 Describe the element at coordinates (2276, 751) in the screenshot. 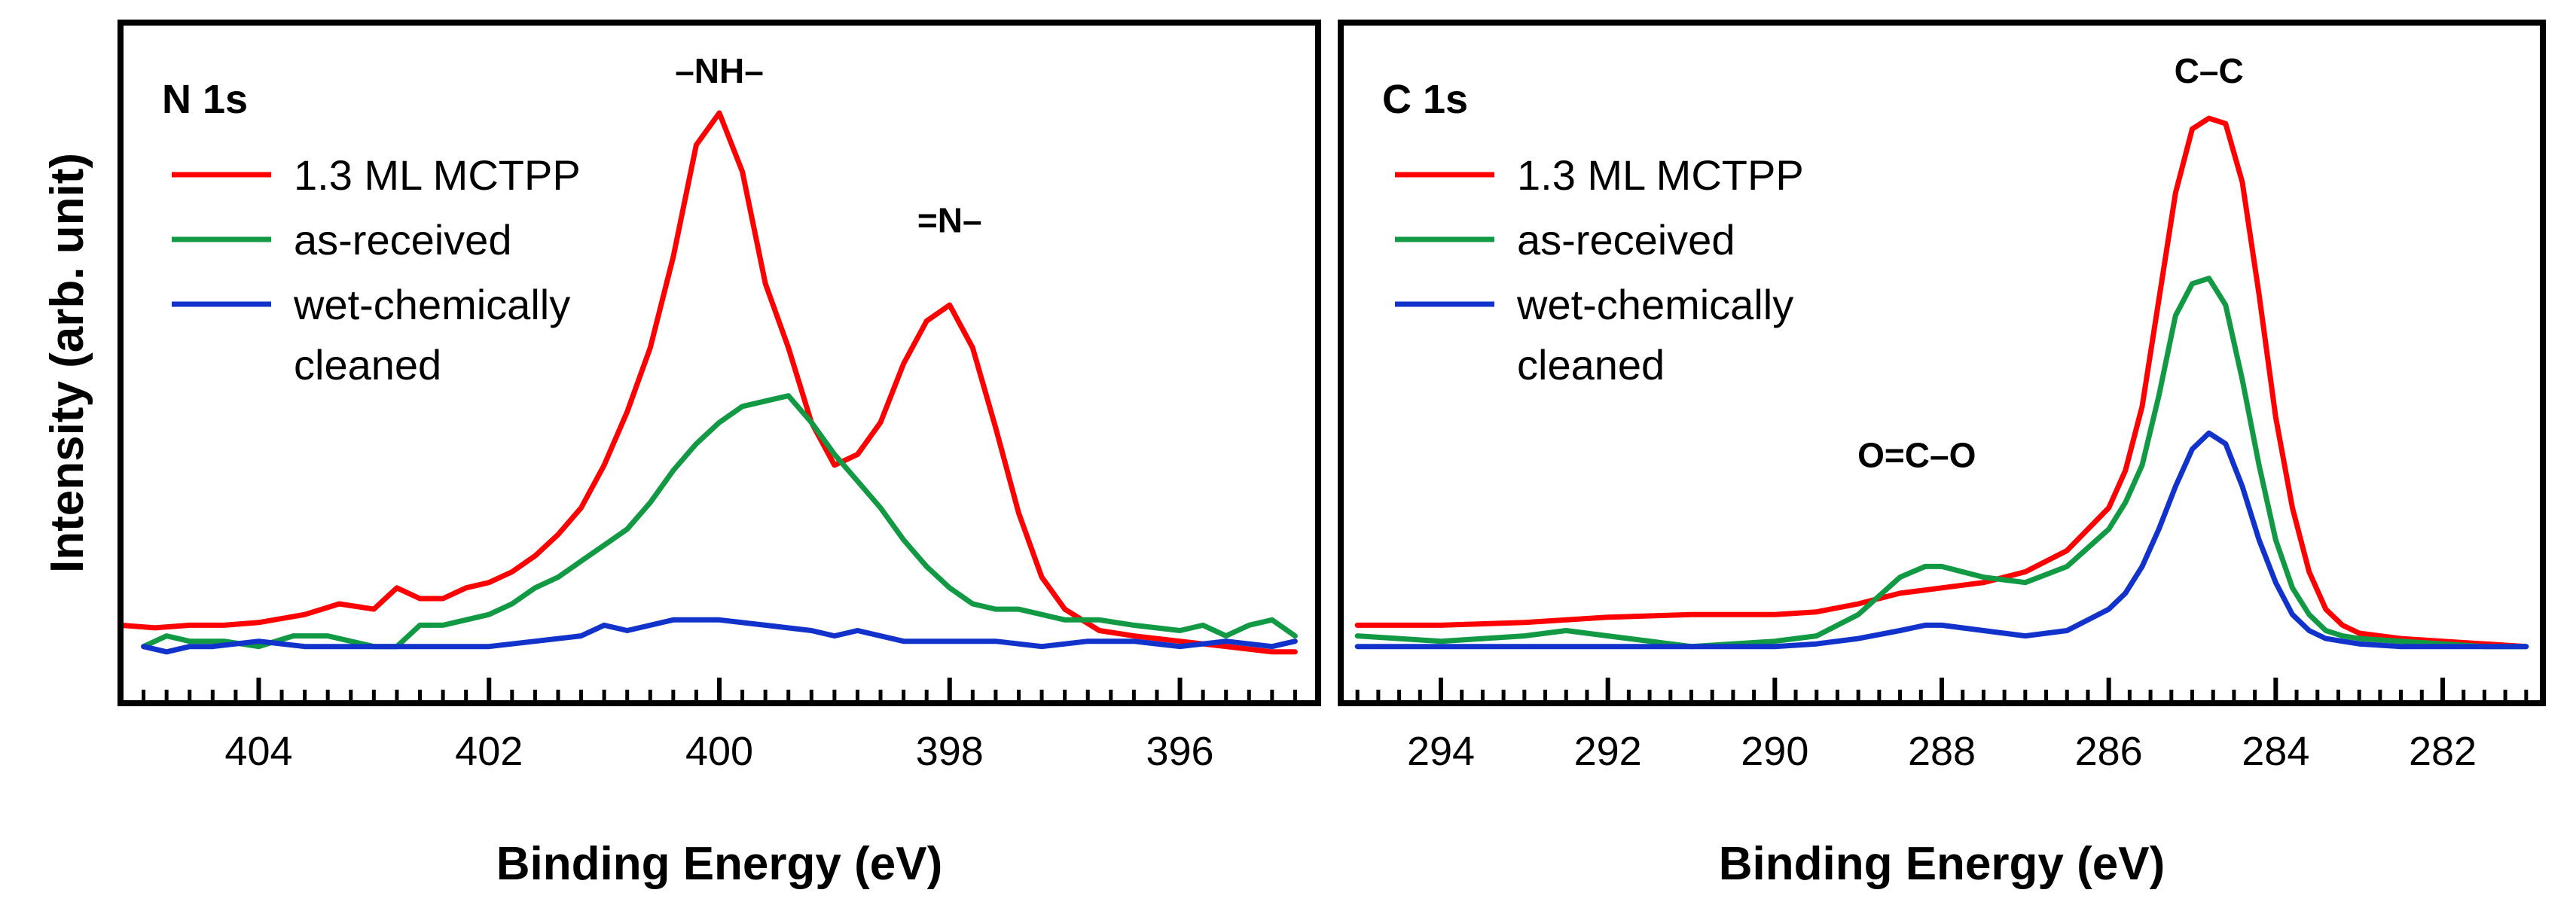

I see `c1s-tick-label: 284` at that location.